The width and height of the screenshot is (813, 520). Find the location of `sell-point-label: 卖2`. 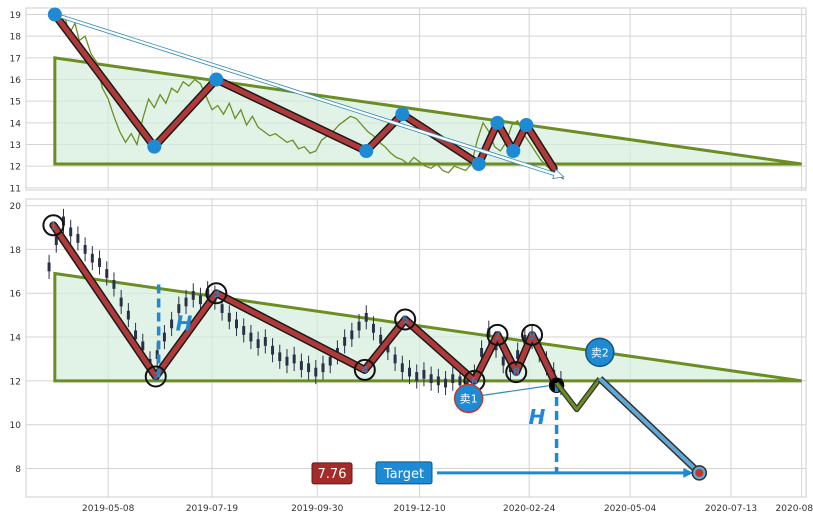

sell-point-label: 卖2 is located at coordinates (600, 352).